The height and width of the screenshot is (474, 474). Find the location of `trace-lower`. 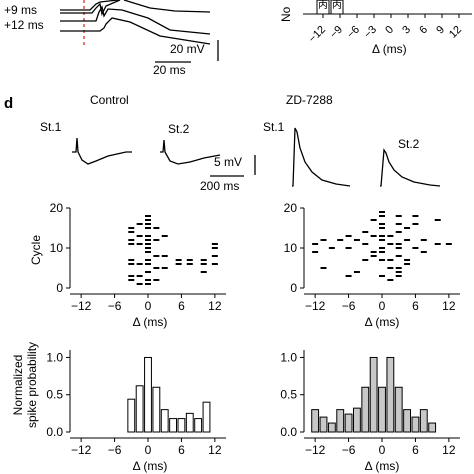

trace-lower is located at coordinates (135, 31).